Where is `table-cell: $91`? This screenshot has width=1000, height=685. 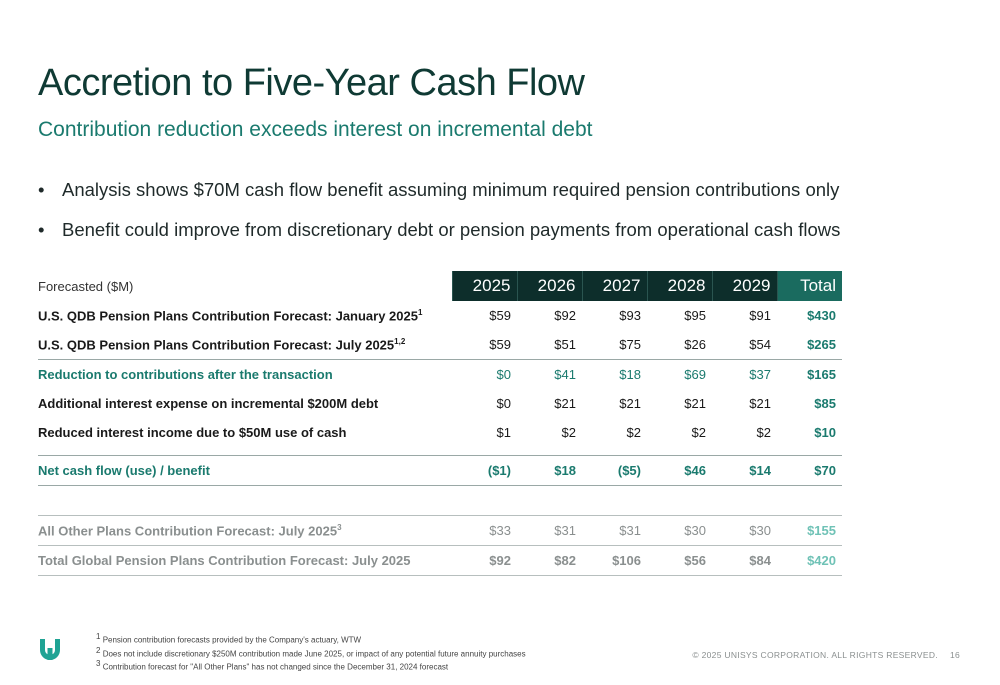 table-cell: $91 is located at coordinates (760, 315).